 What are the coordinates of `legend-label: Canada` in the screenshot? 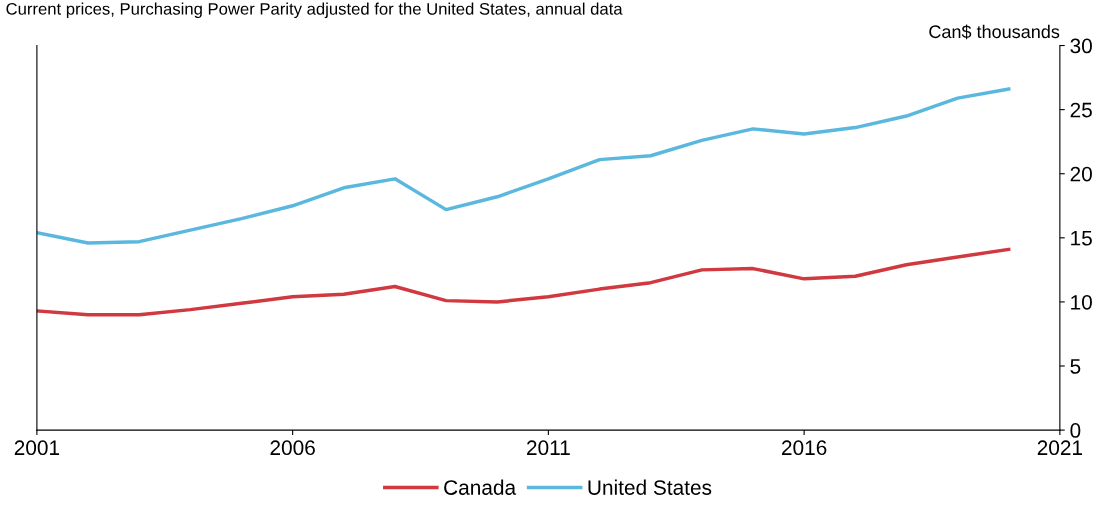 It's located at (480, 487).